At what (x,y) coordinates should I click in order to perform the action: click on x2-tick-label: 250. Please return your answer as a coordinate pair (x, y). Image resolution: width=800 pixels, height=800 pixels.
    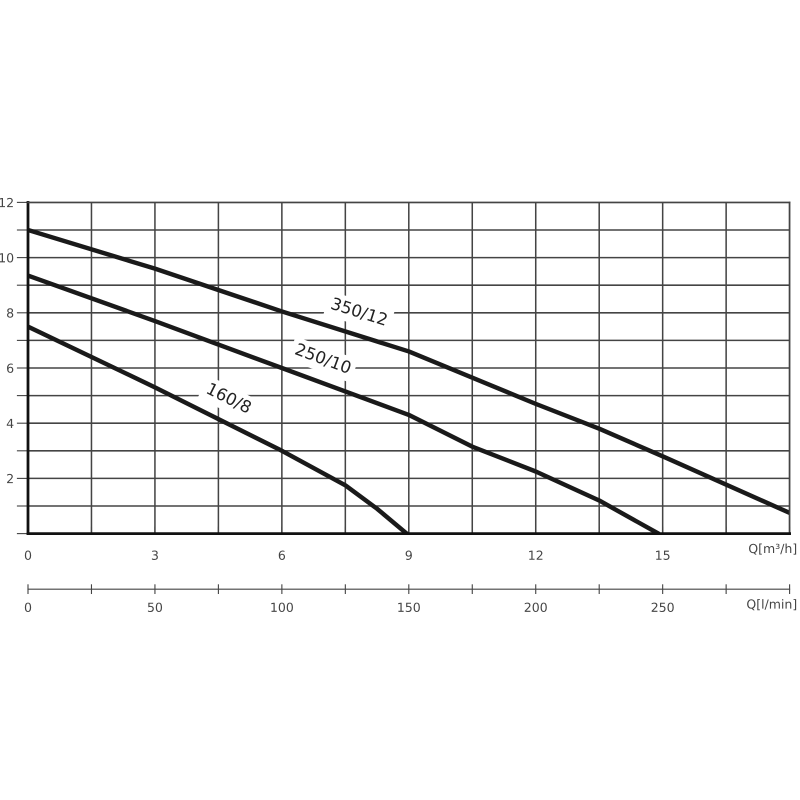
    Looking at the image, I should click on (663, 607).